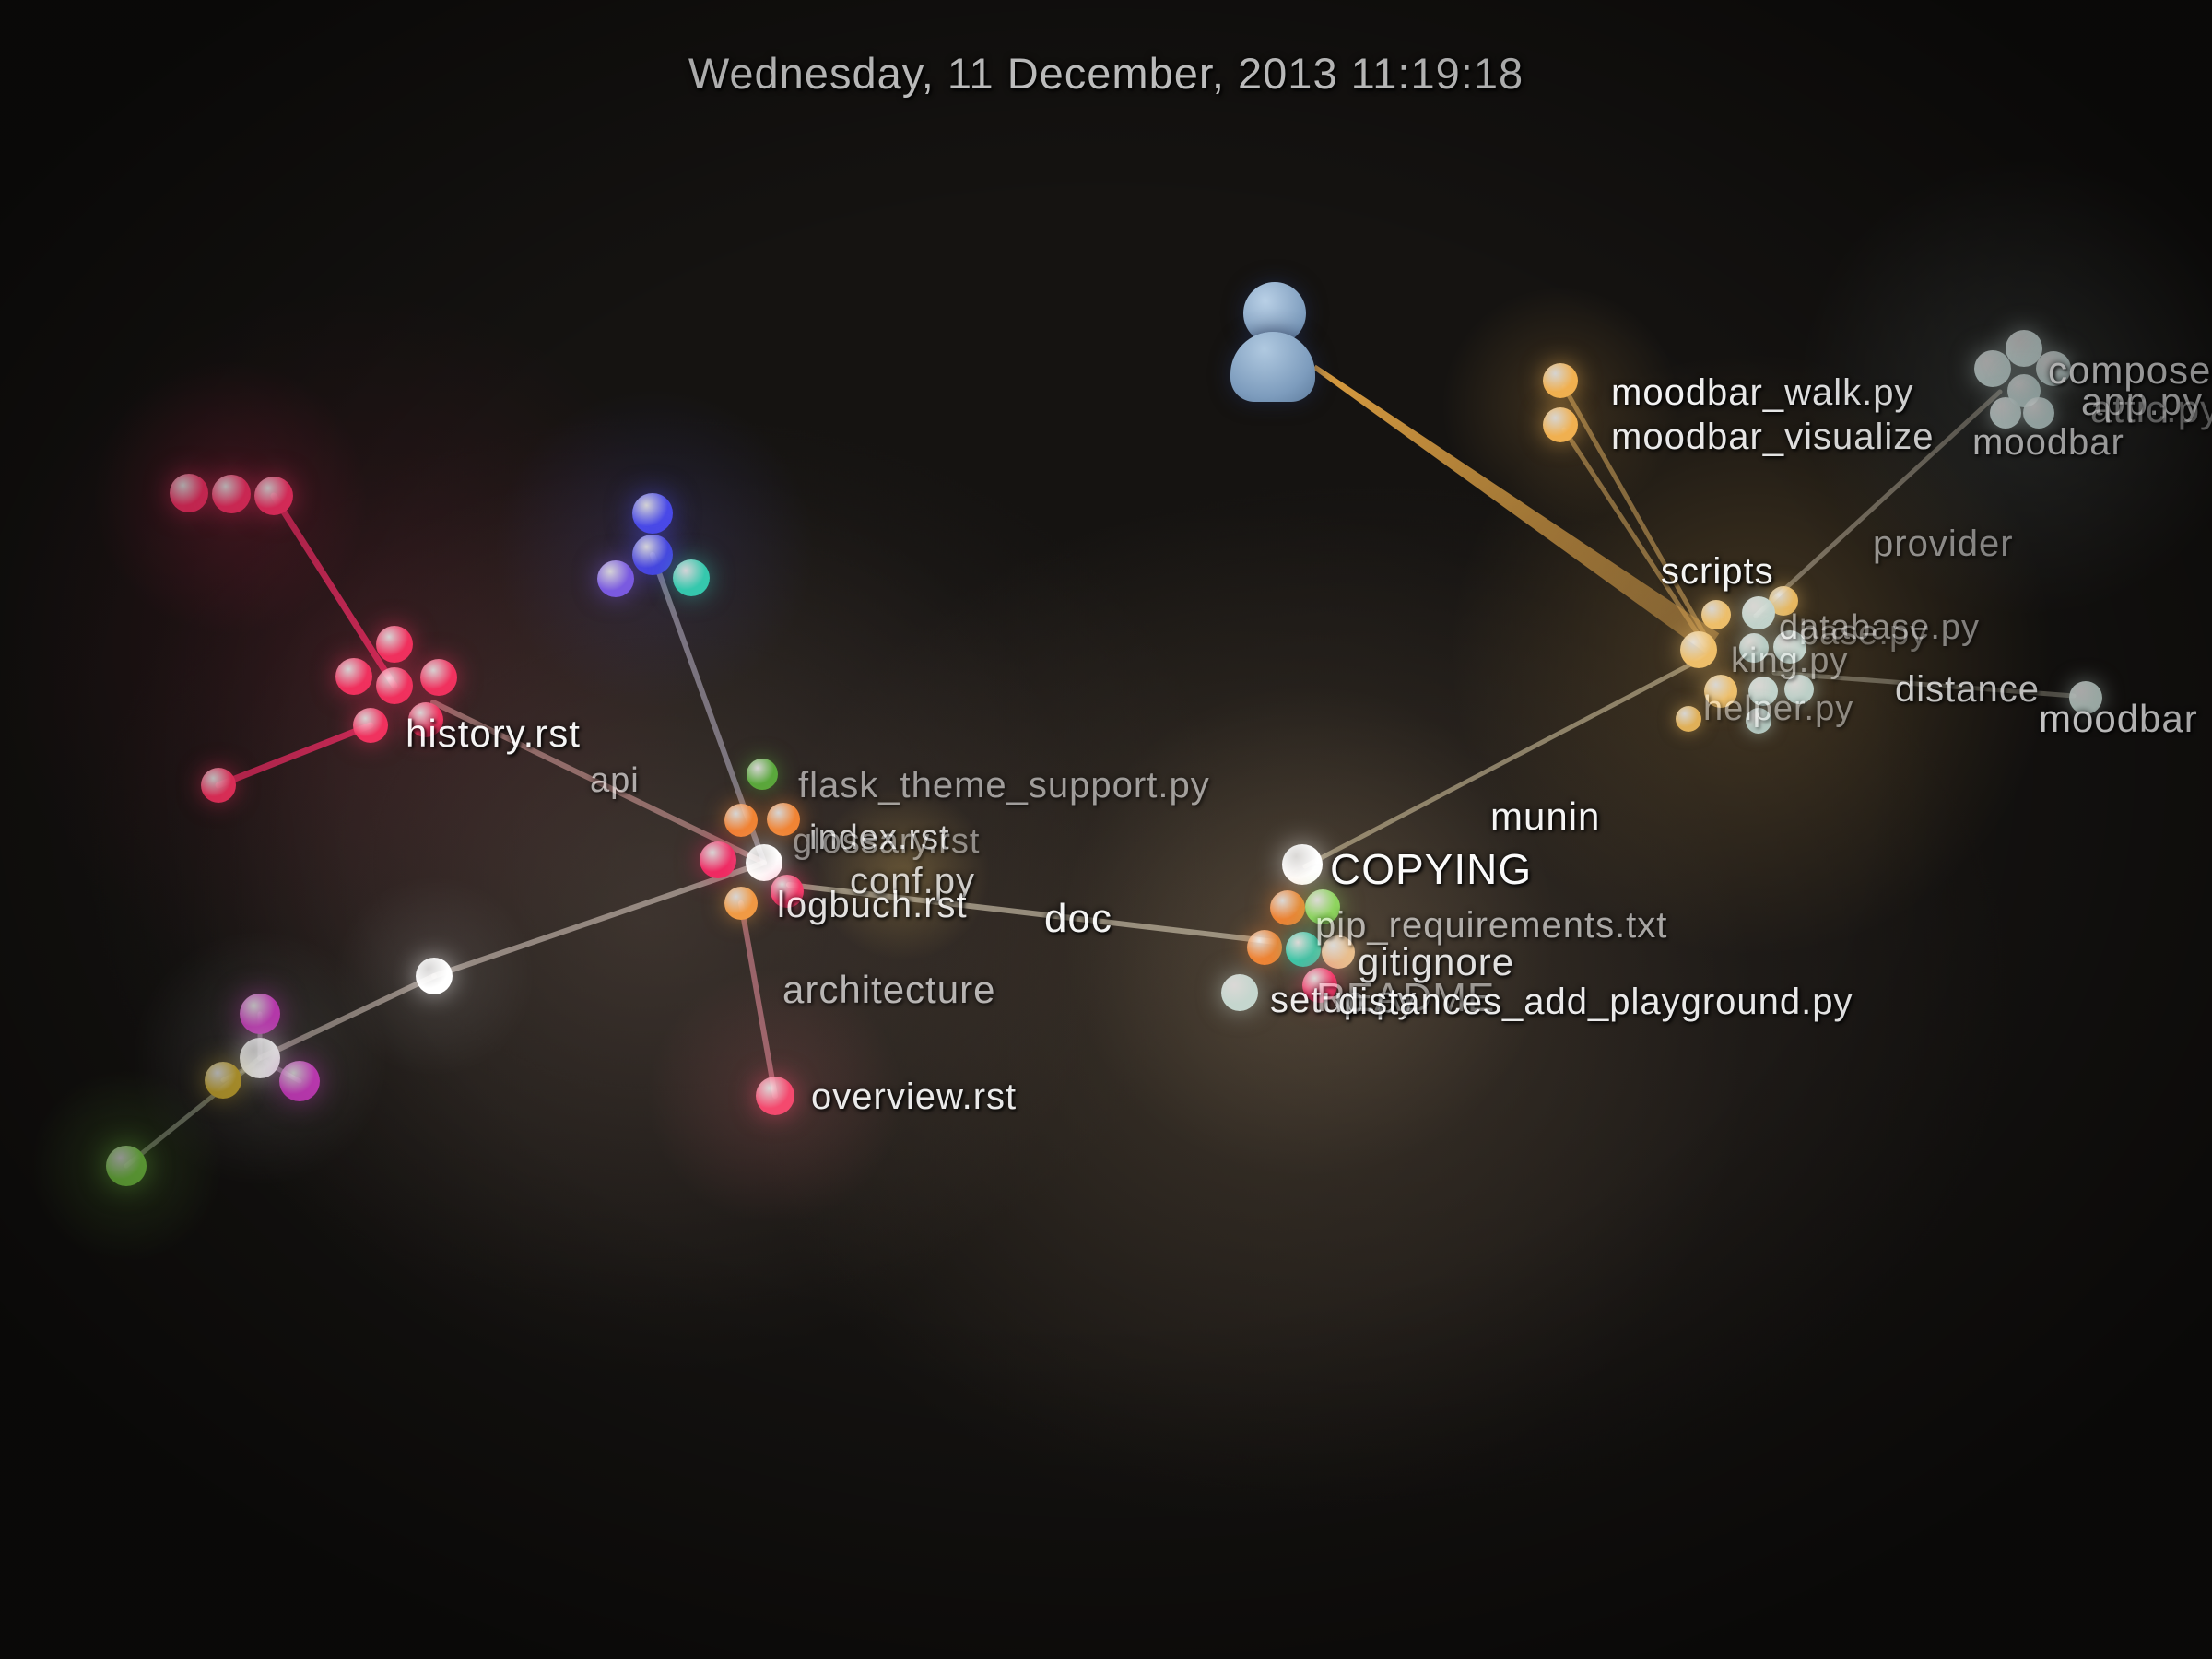  Describe the element at coordinates (1272, 367) in the screenshot. I see `avatar-torso-icon` at that location.